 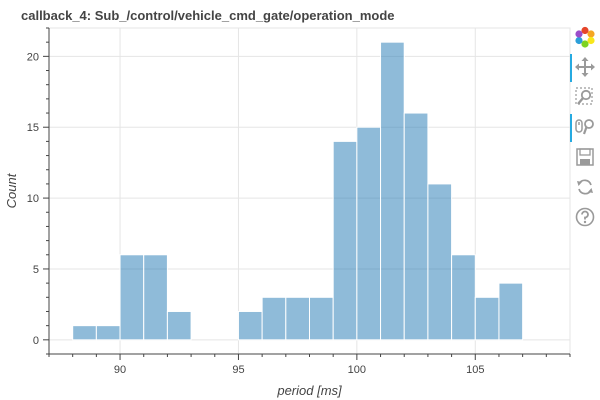 What do you see at coordinates (120, 370) in the screenshot?
I see `x-tick-label: 90` at bounding box center [120, 370].